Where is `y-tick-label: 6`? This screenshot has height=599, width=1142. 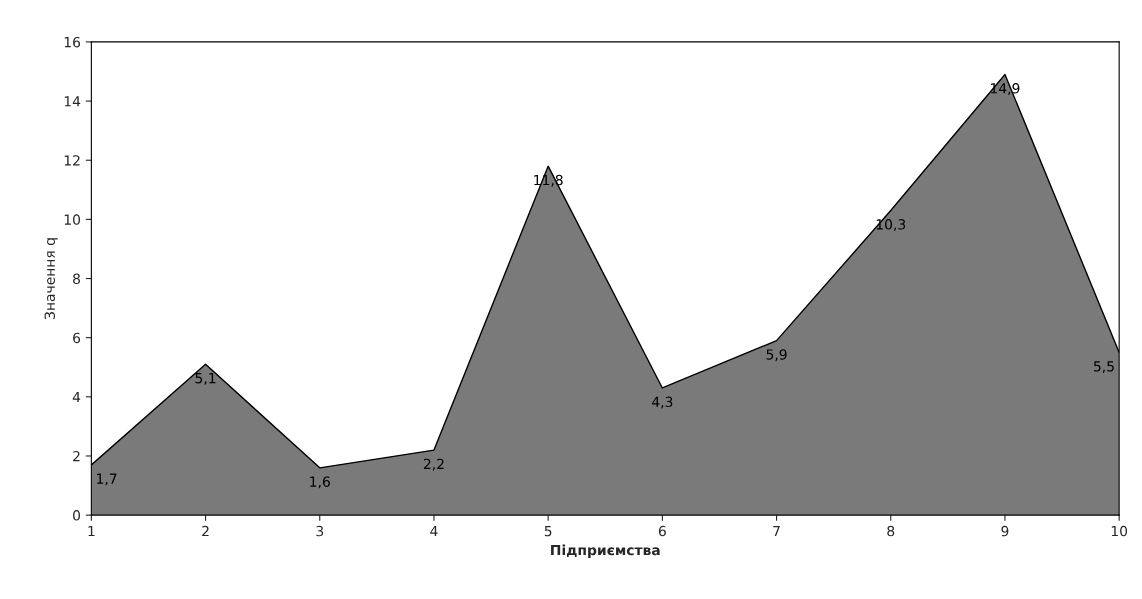 y-tick-label: 6 is located at coordinates (77, 338).